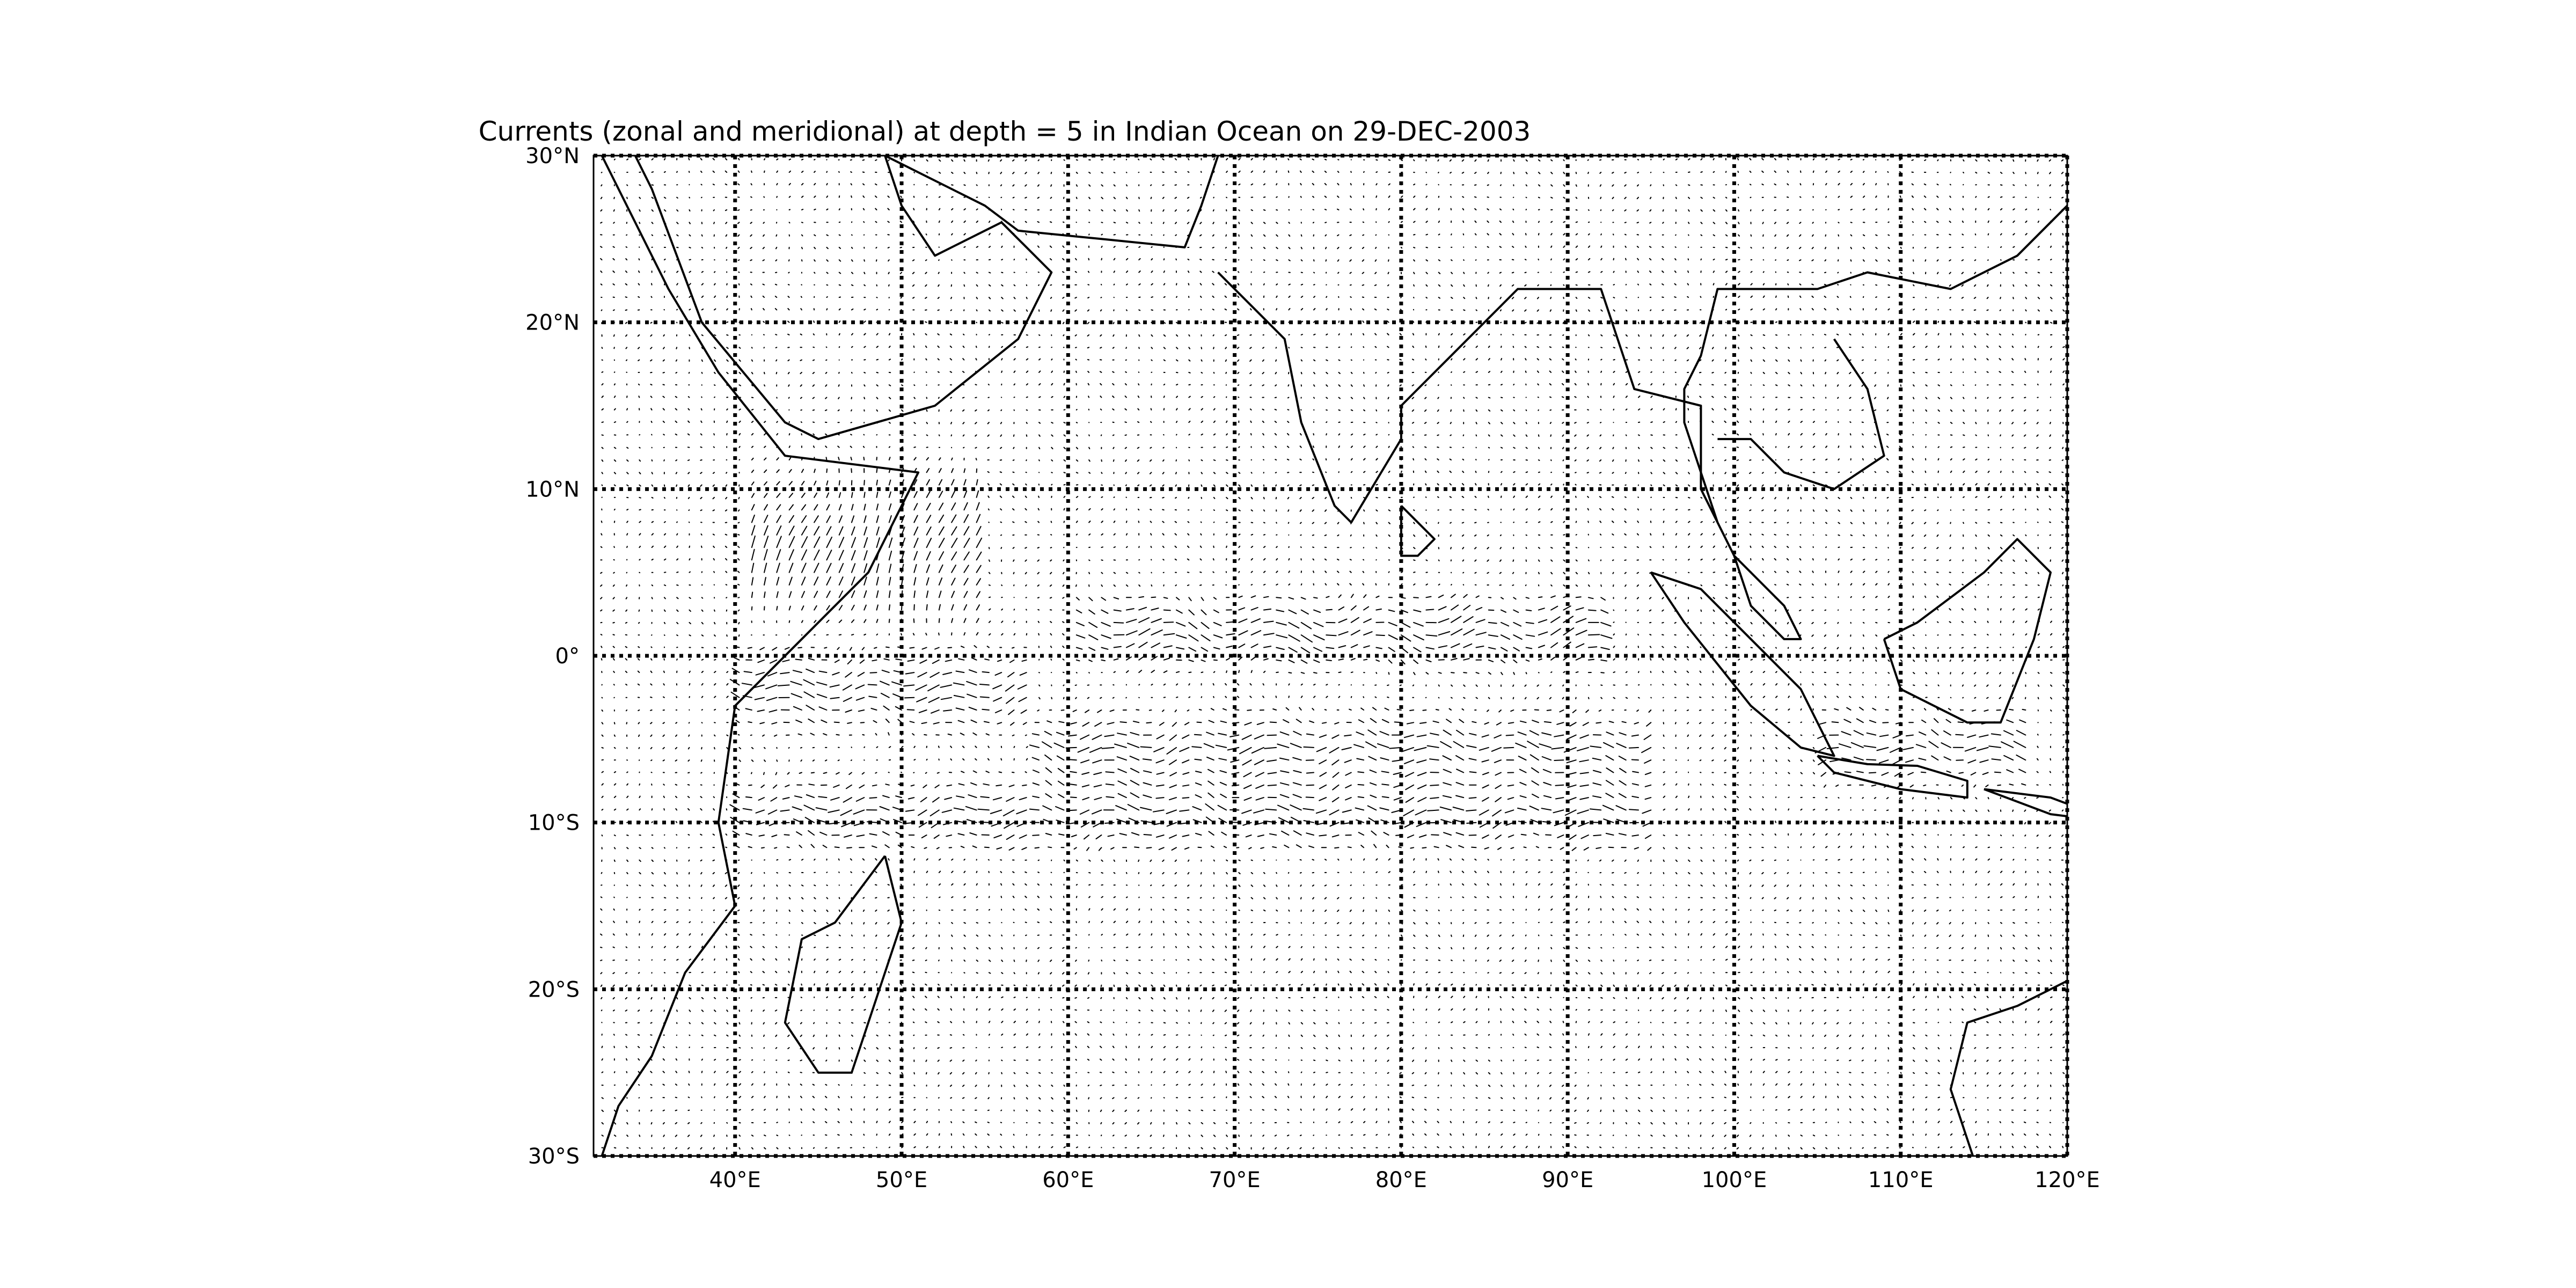 This screenshot has width=2576, height=1288. I want to click on latitude-label: 20°N, so click(552, 323).